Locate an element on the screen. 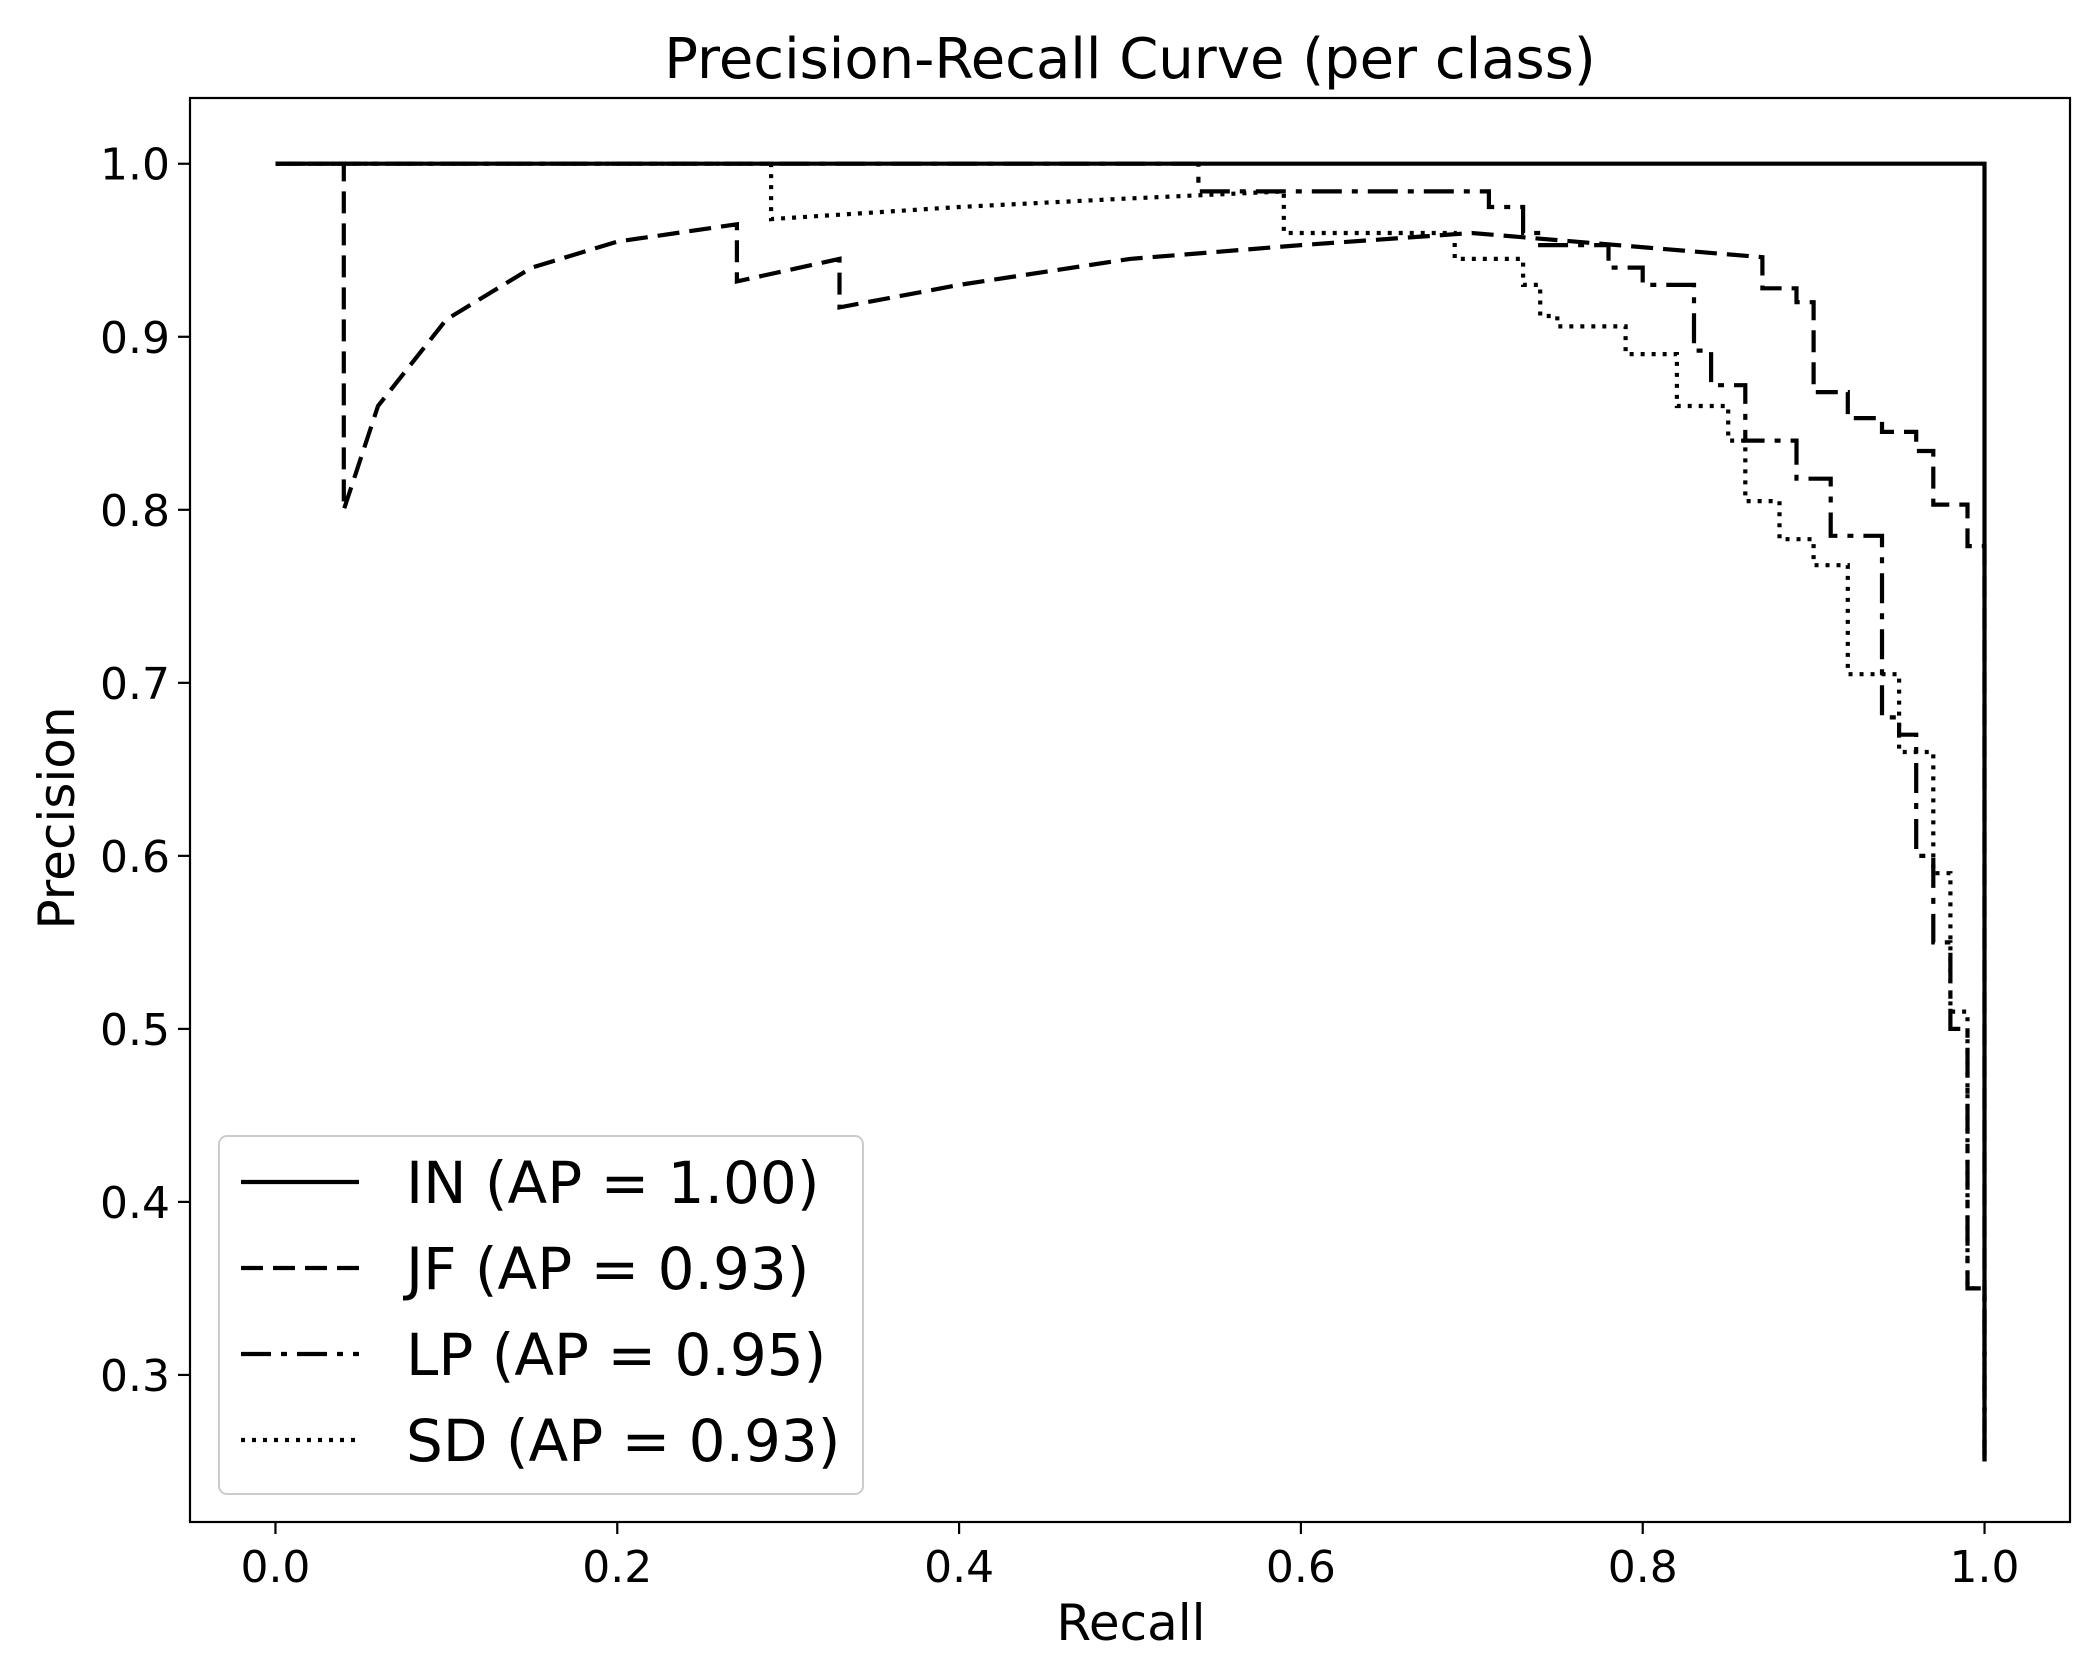  y-tick-label: 0.9 is located at coordinates (135, 338).